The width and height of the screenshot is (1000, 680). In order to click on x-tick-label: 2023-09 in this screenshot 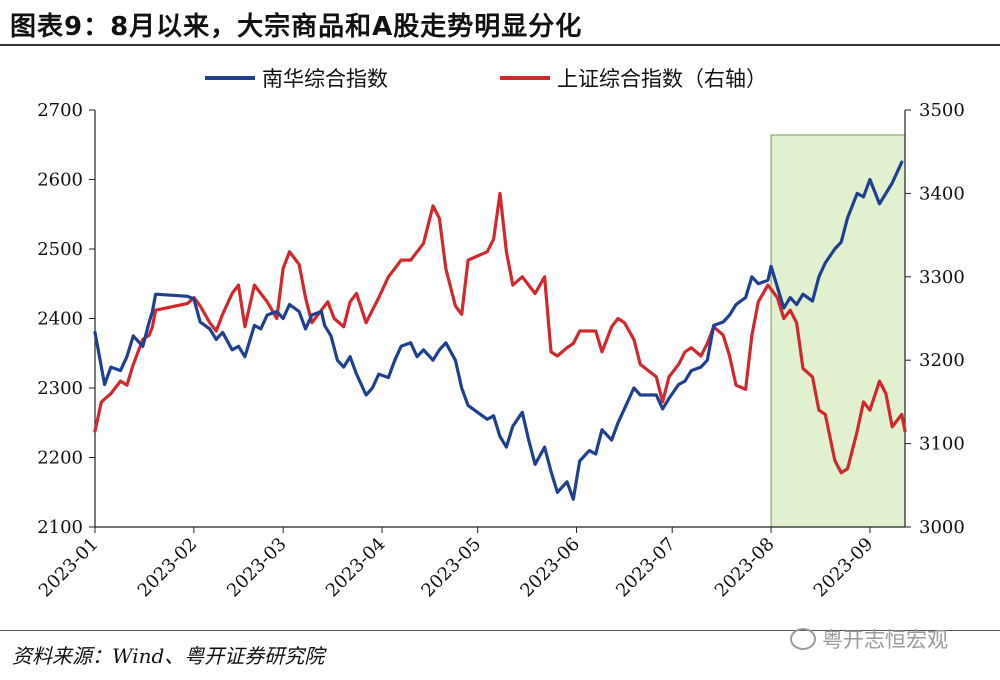, I will do `click(844, 568)`.